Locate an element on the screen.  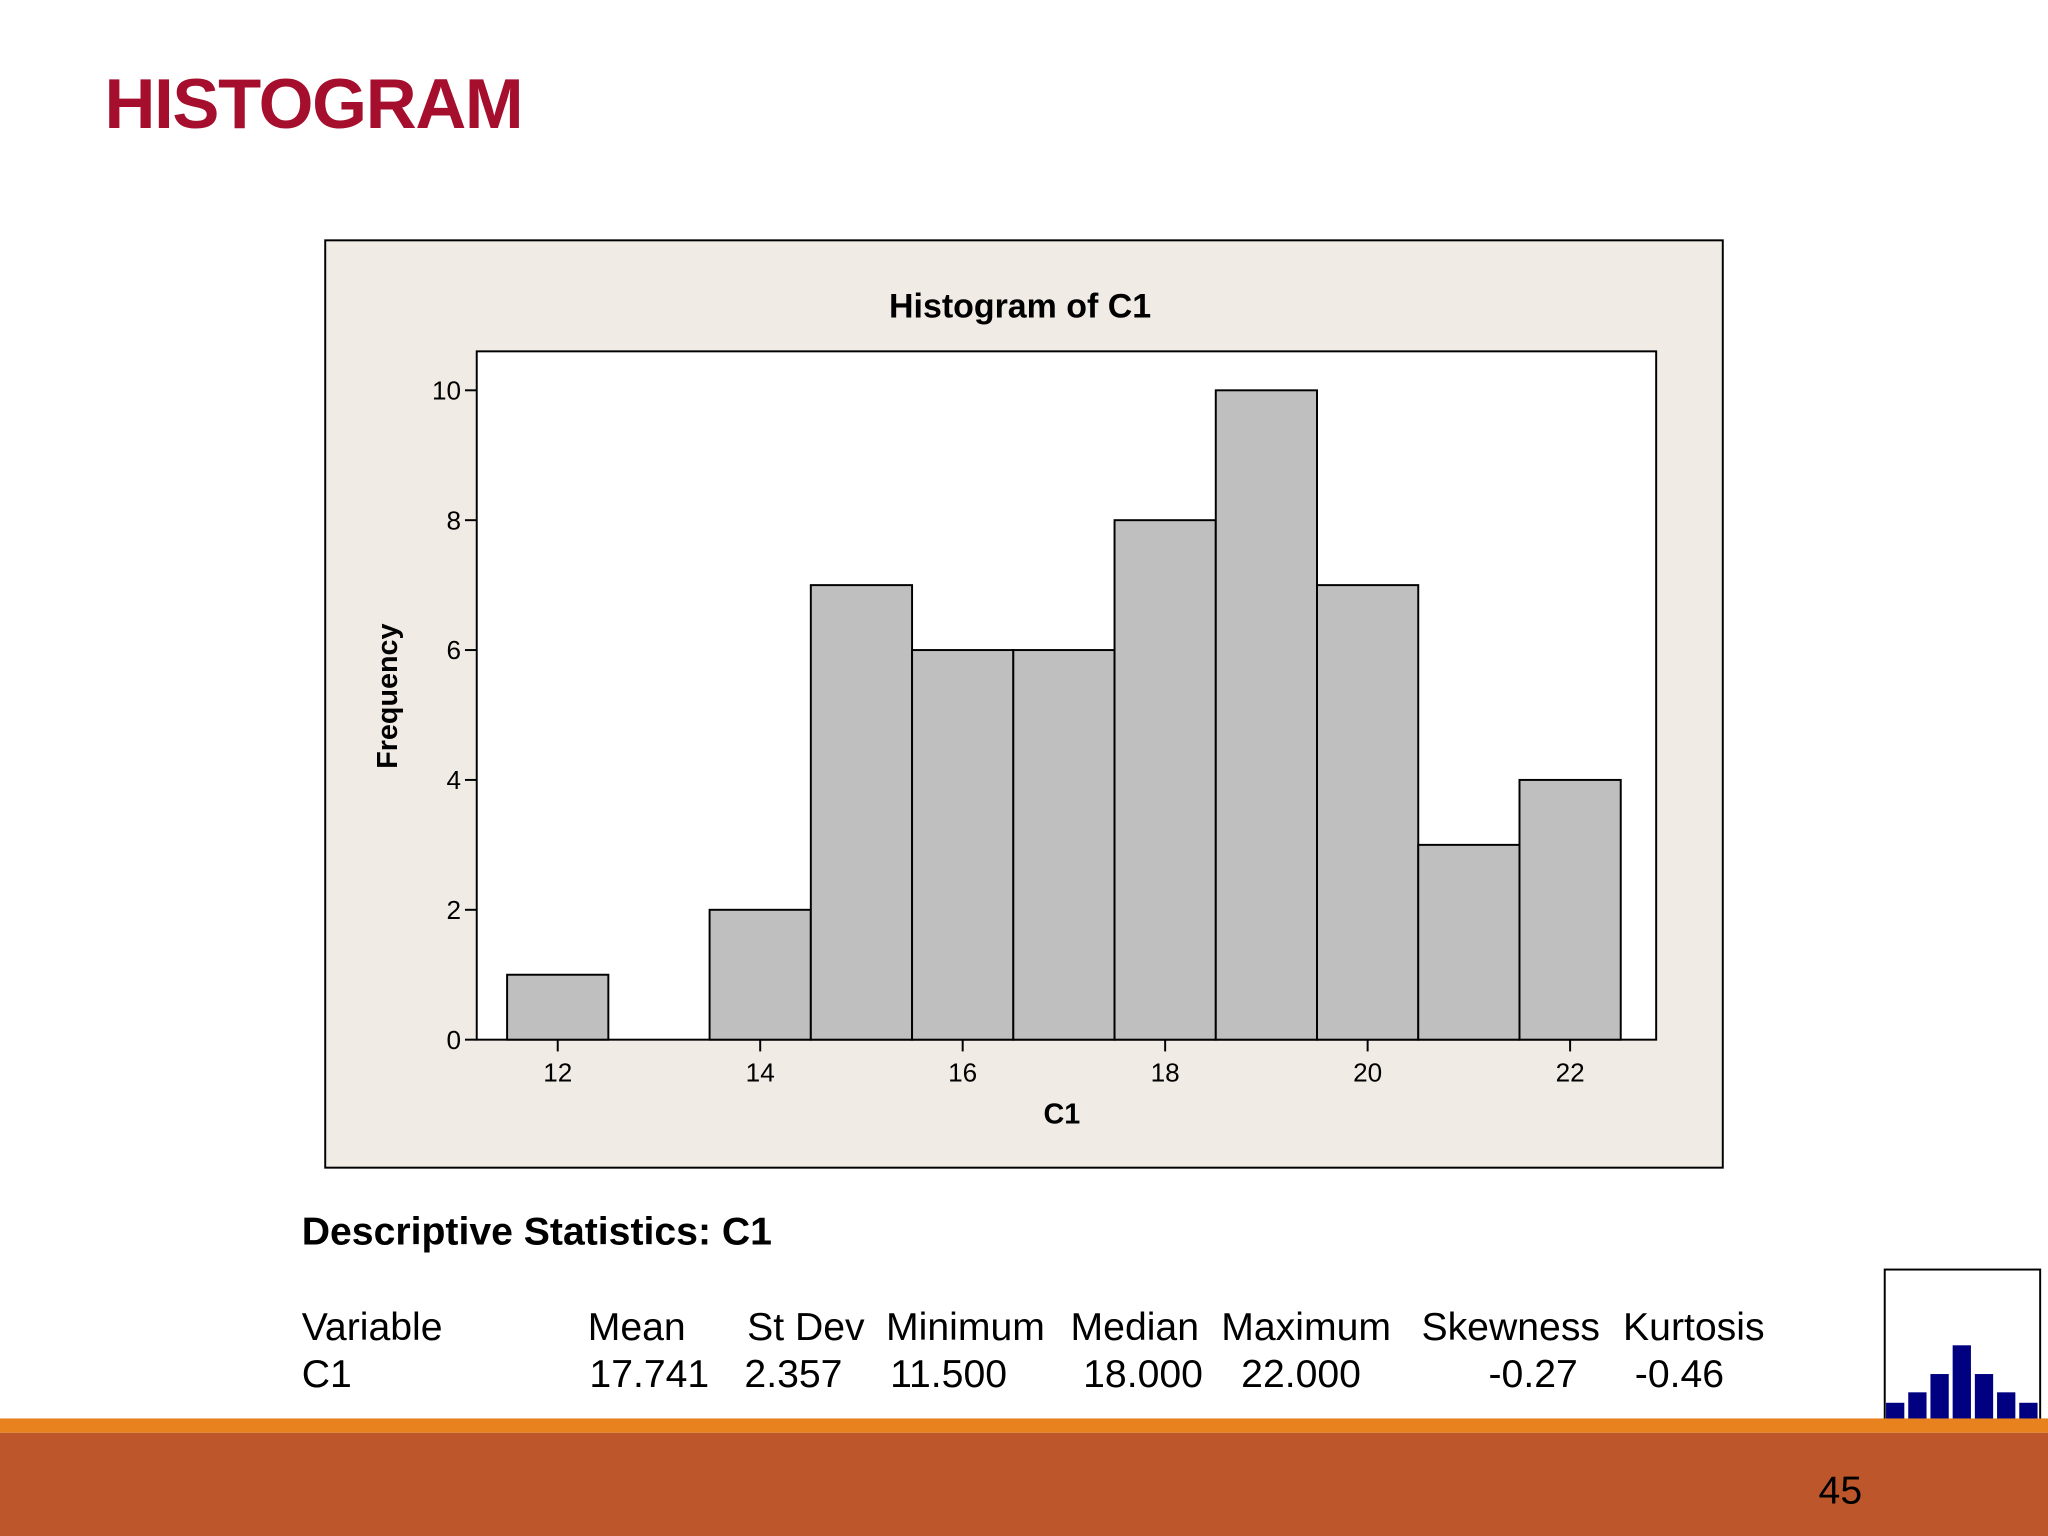
table-cell: 17.741 is located at coordinates (649, 1374).